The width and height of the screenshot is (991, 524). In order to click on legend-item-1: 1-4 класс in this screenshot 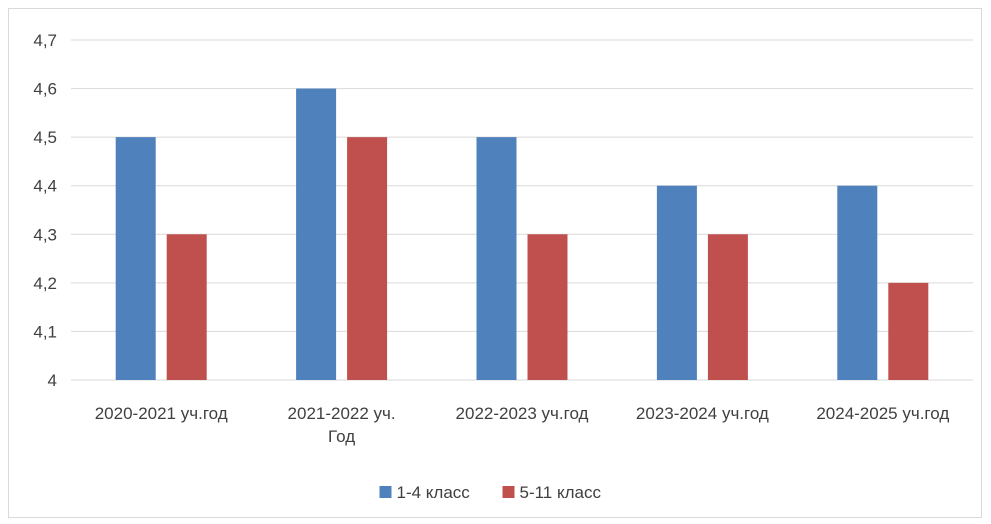, I will do `click(425, 492)`.